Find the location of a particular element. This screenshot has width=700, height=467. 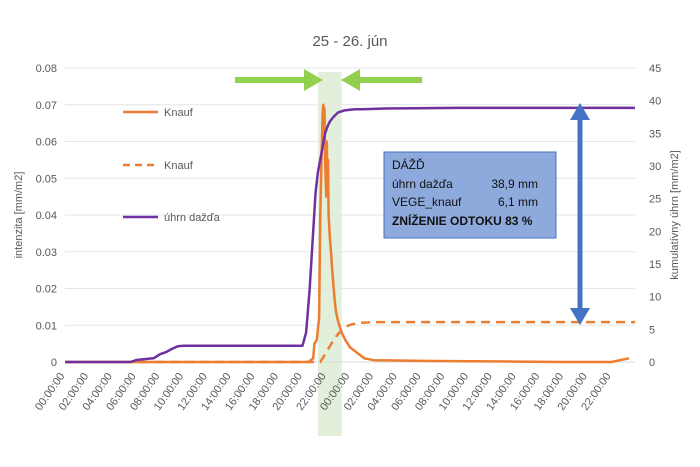

y-right-tick-label: 5 is located at coordinates (652, 330).